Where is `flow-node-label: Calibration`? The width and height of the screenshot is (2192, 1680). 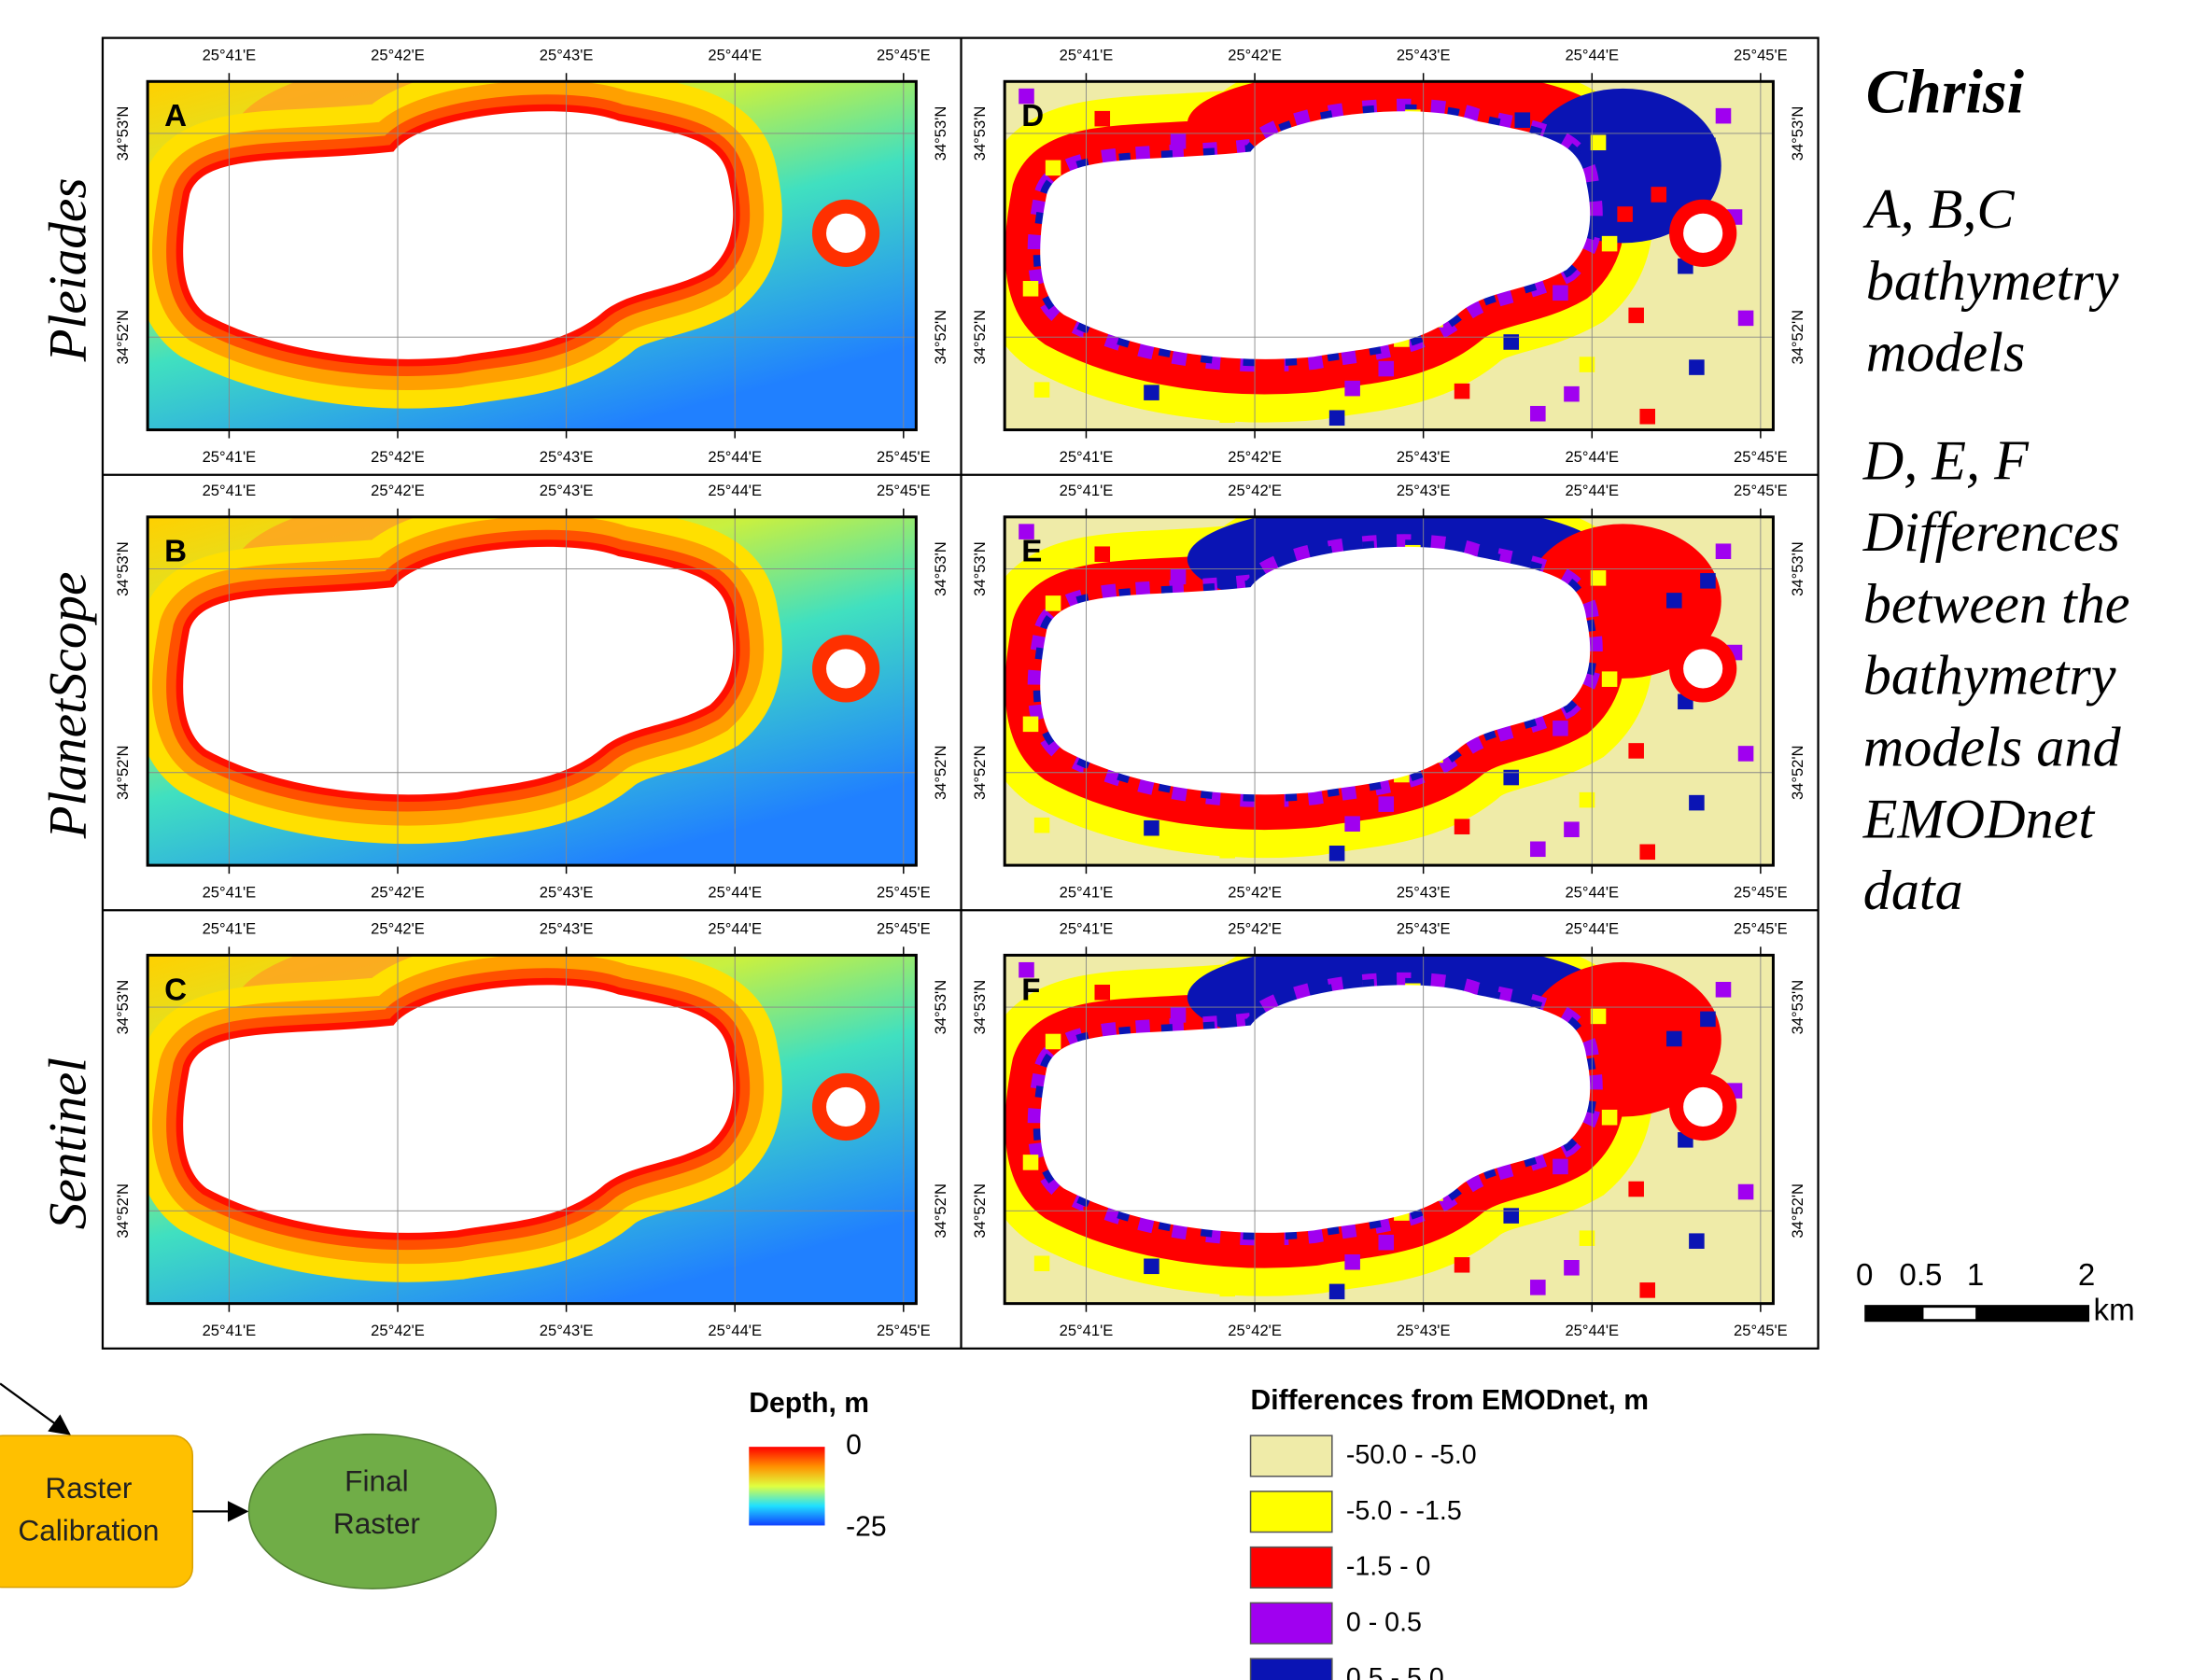 flow-node-label: Calibration is located at coordinates (88, 1530).